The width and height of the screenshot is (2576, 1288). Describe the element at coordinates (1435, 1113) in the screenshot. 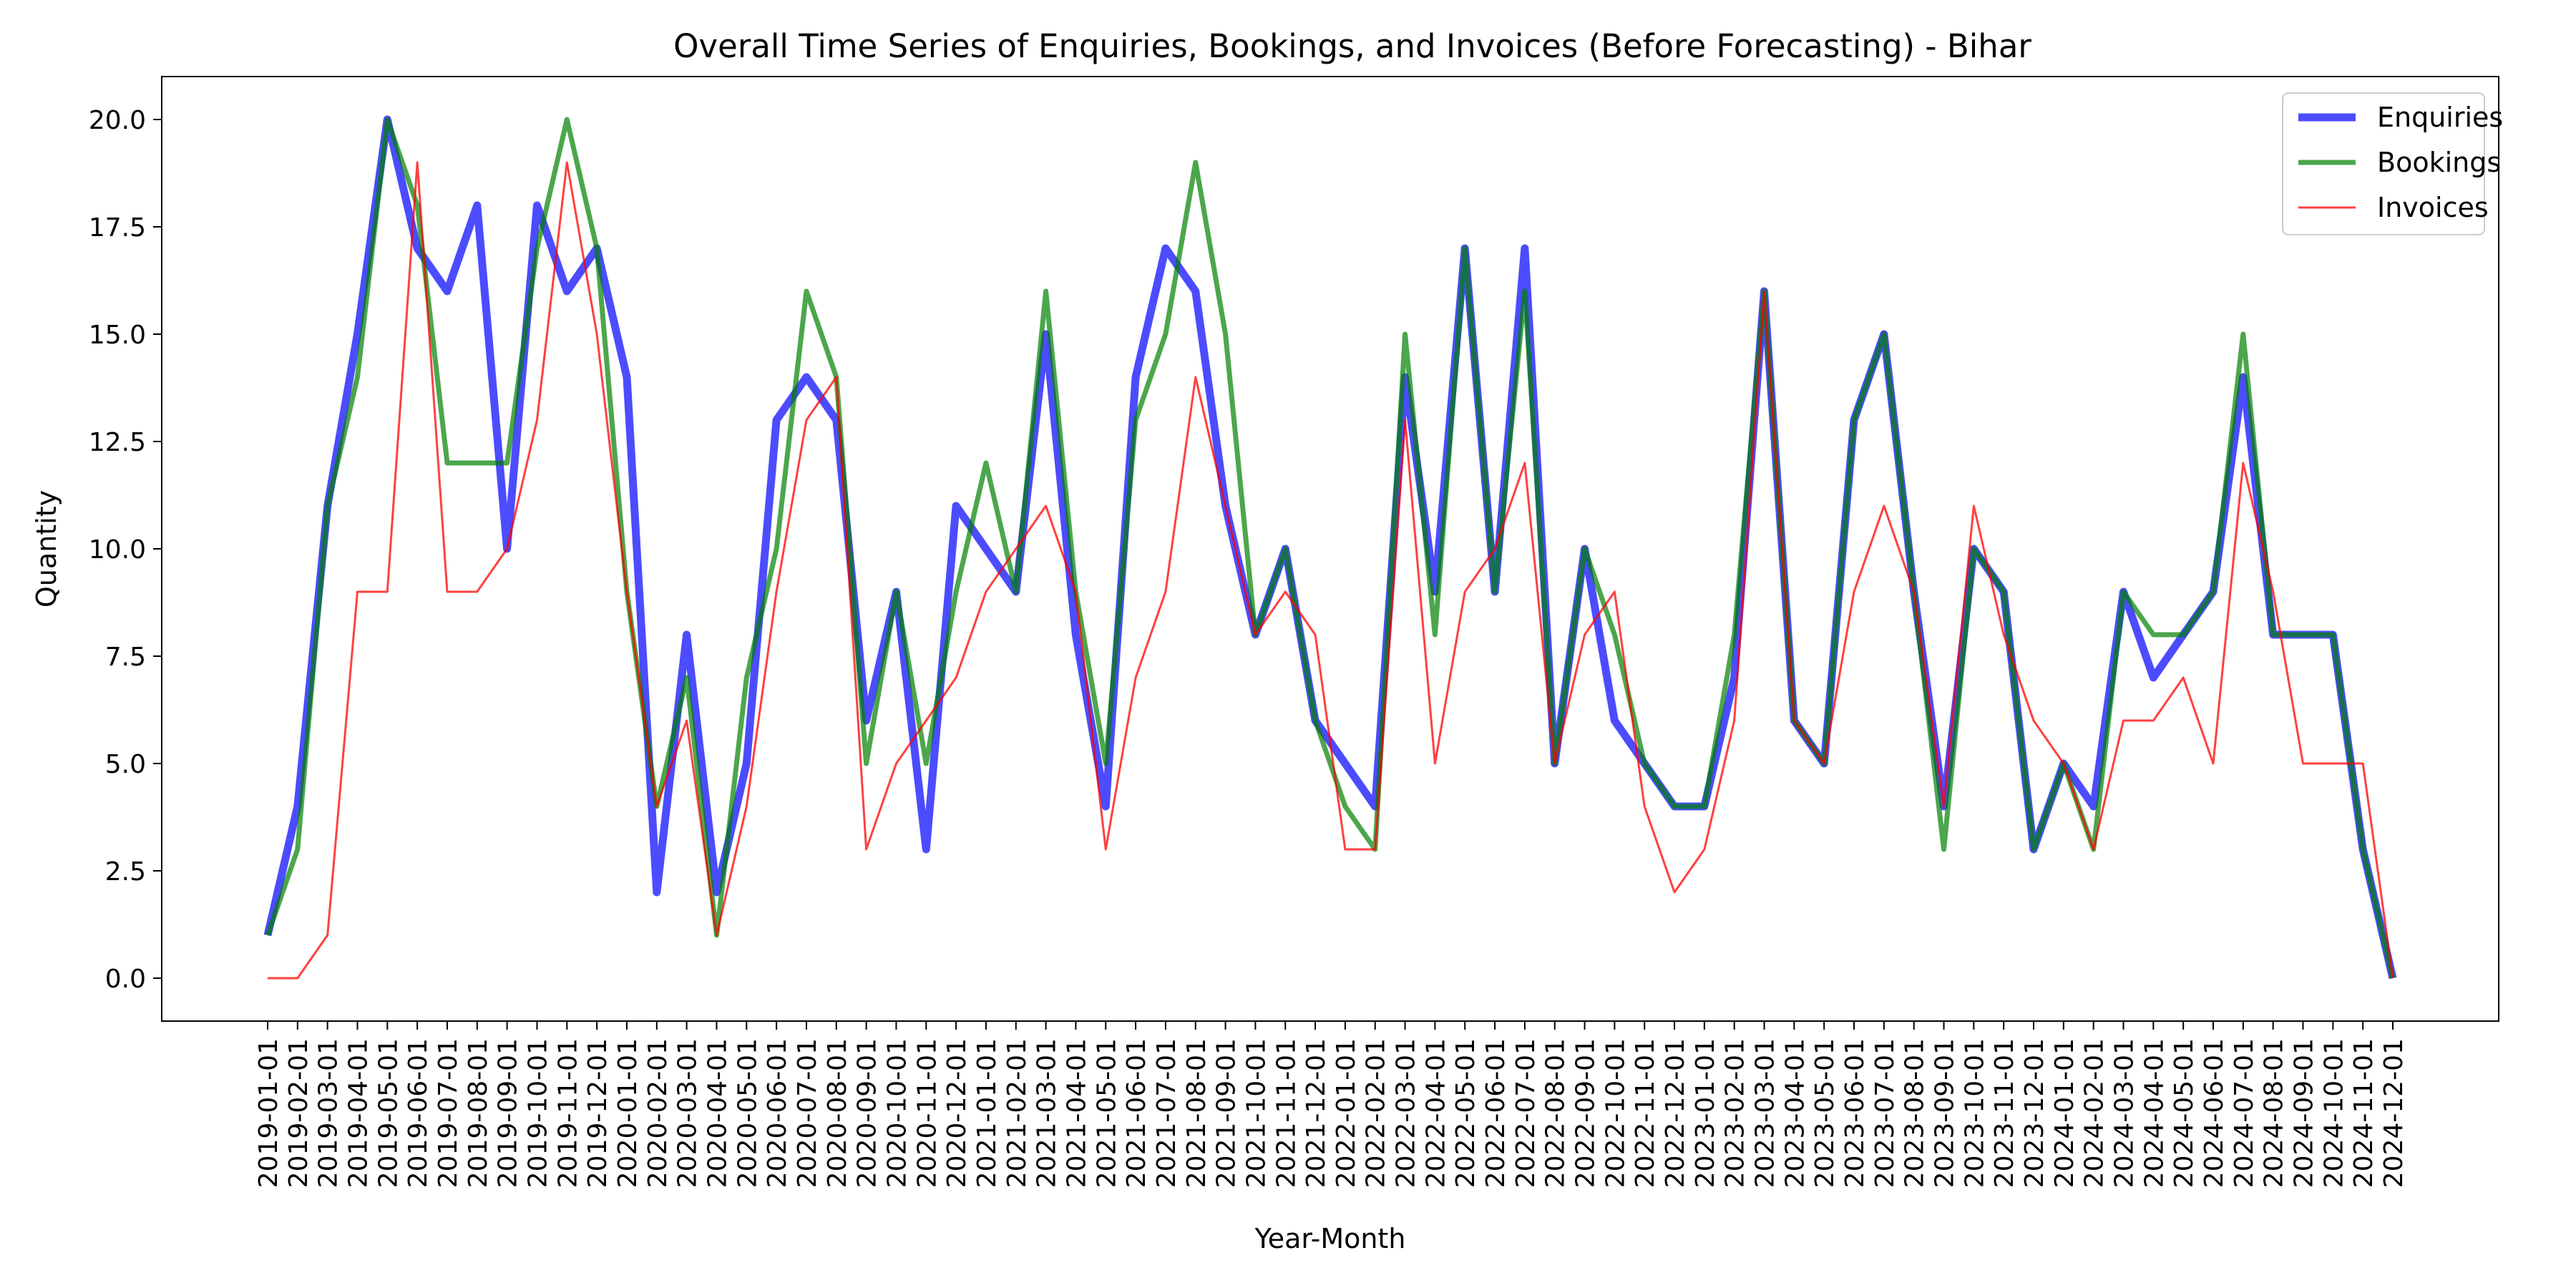

I see `x-tick-label: 2022-04-01` at that location.